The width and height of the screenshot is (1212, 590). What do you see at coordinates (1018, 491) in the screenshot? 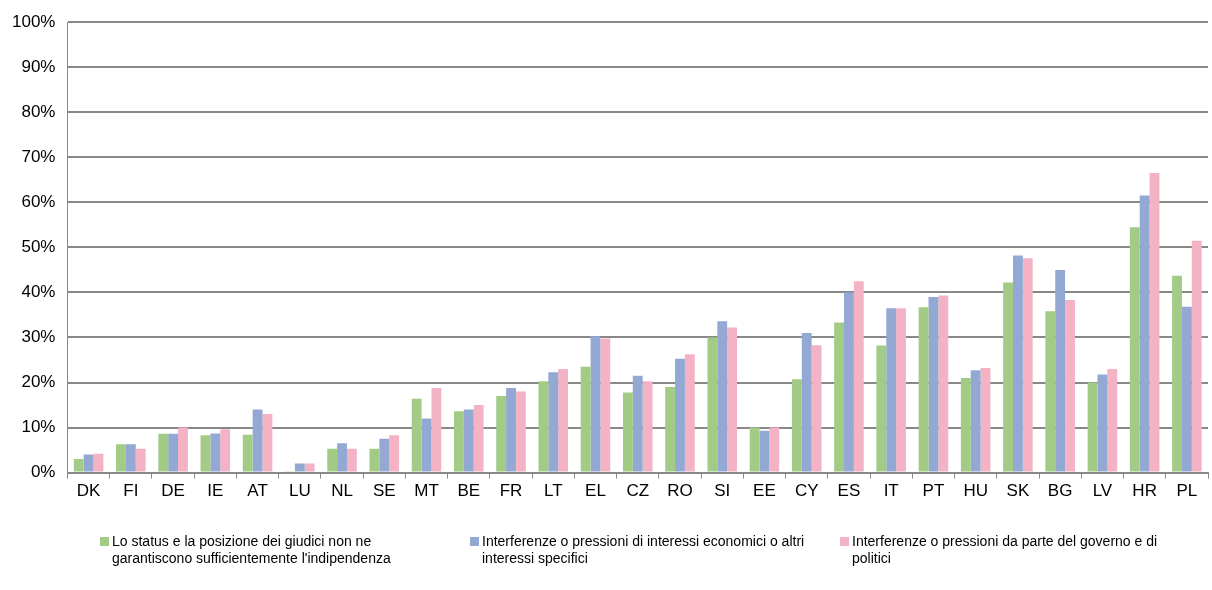
I see `x-tick-label: SK` at bounding box center [1018, 491].